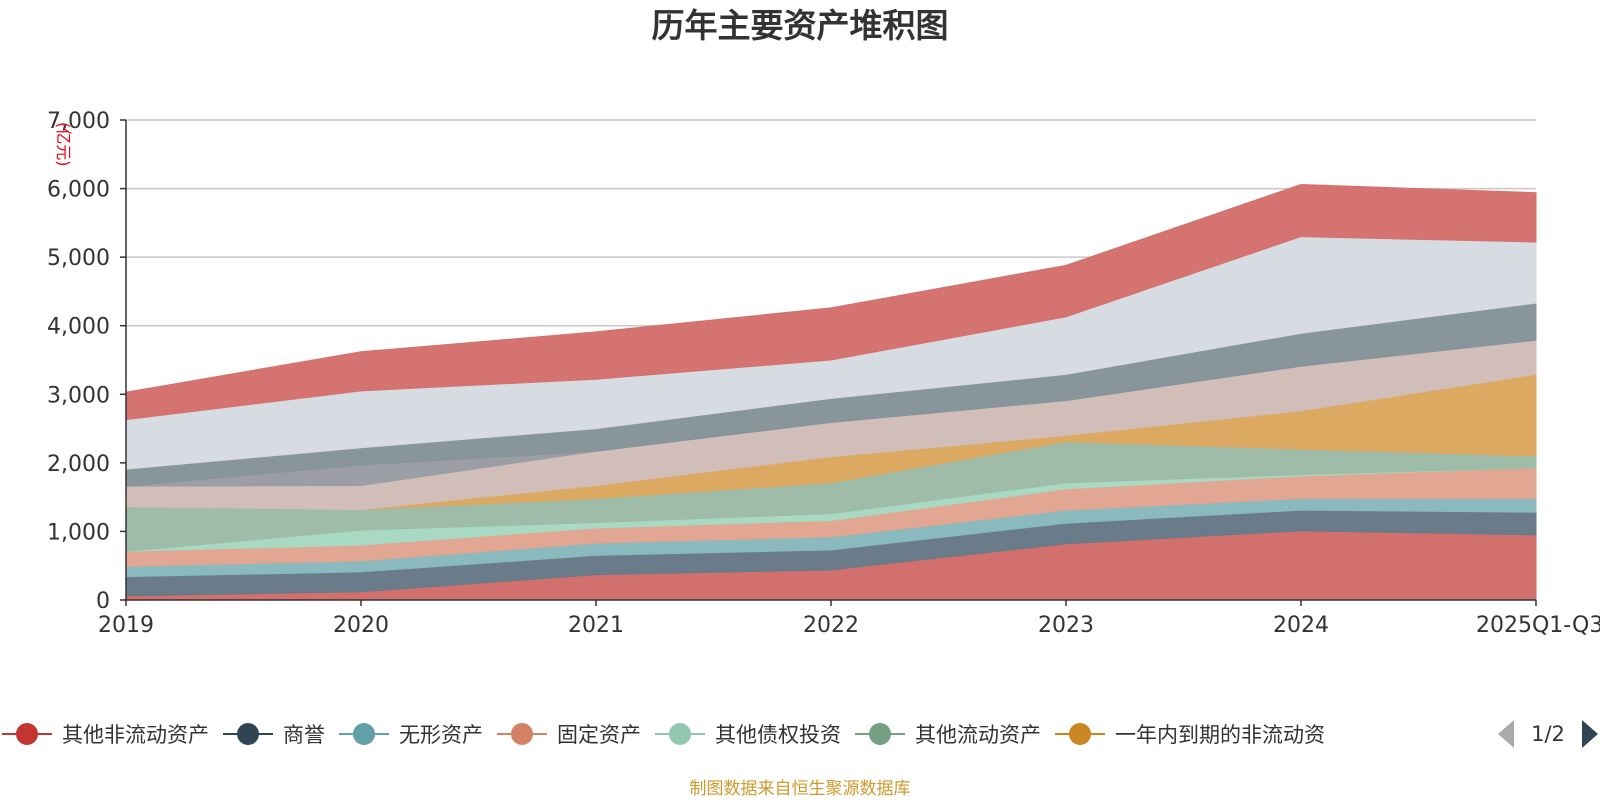 The width and height of the screenshot is (1600, 800). What do you see at coordinates (78, 532) in the screenshot?
I see `y-tick-label: 1,000` at bounding box center [78, 532].